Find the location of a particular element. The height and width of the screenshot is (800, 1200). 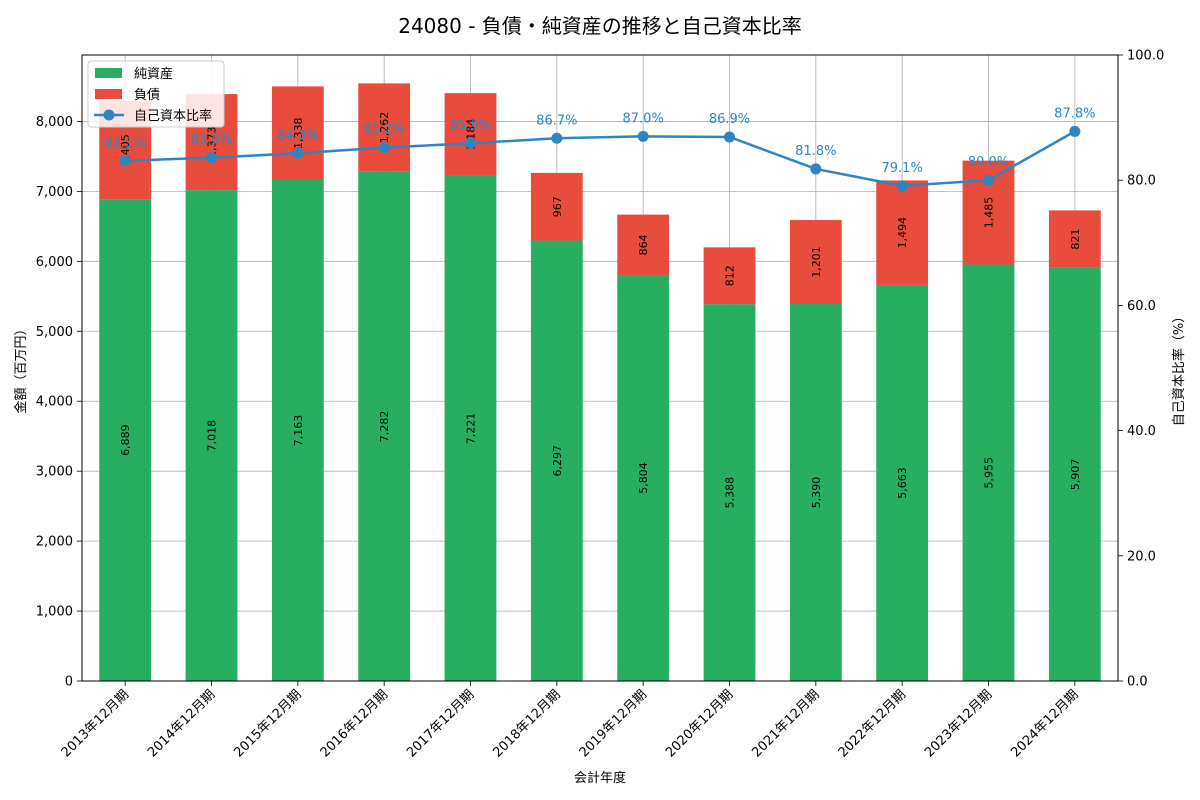

y2-axis-label: 自己資本比率（%） is located at coordinates (1179, 368).